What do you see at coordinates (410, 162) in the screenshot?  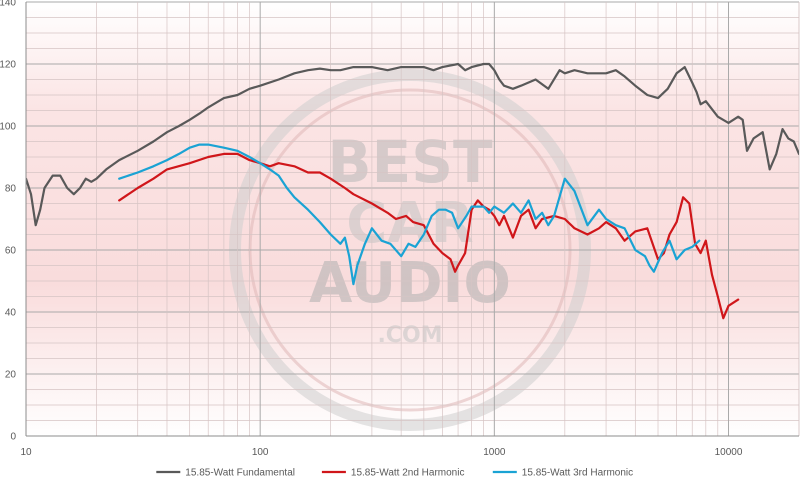 I see `watermark-line-1: BEST` at bounding box center [410, 162].